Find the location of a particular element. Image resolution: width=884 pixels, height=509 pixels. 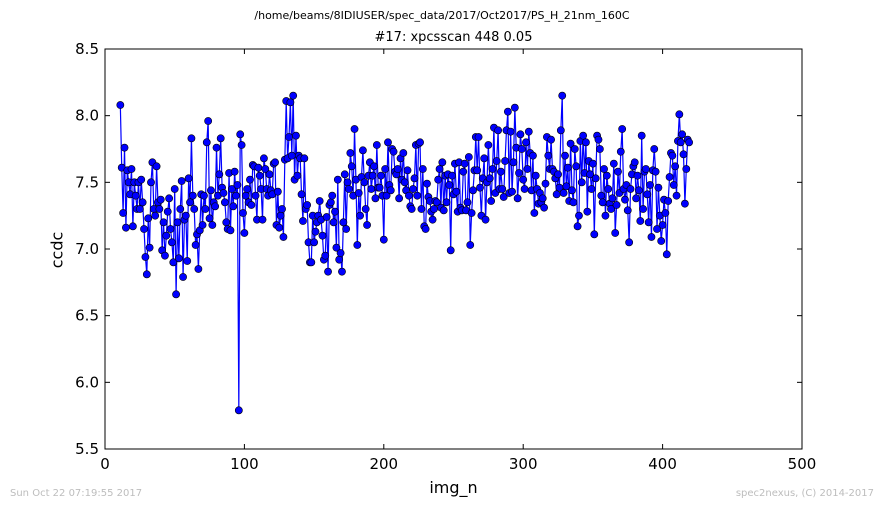

footer-credit: spec2nexus, (C) 2014-2017 is located at coordinates (804, 493).